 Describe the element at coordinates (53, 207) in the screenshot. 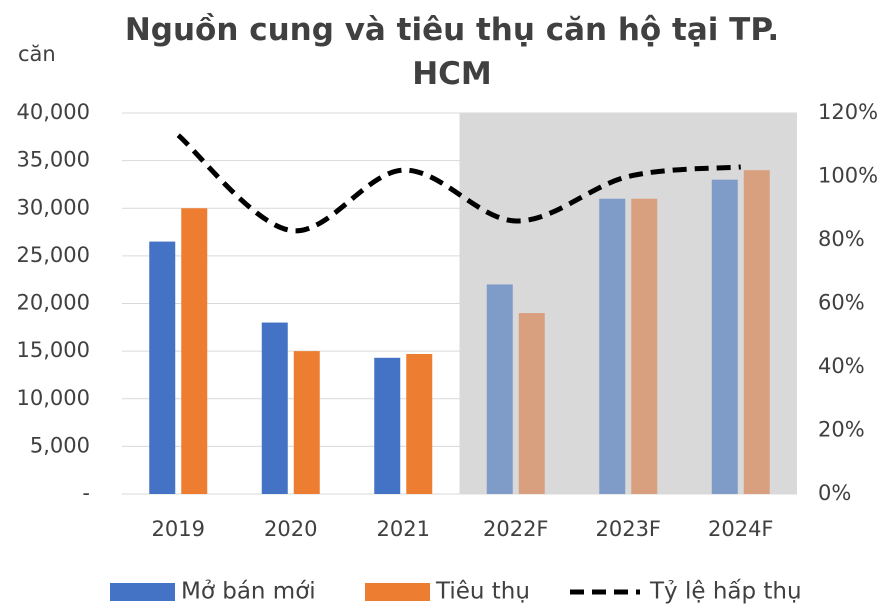

I see `y-tick-label: 30,000` at that location.